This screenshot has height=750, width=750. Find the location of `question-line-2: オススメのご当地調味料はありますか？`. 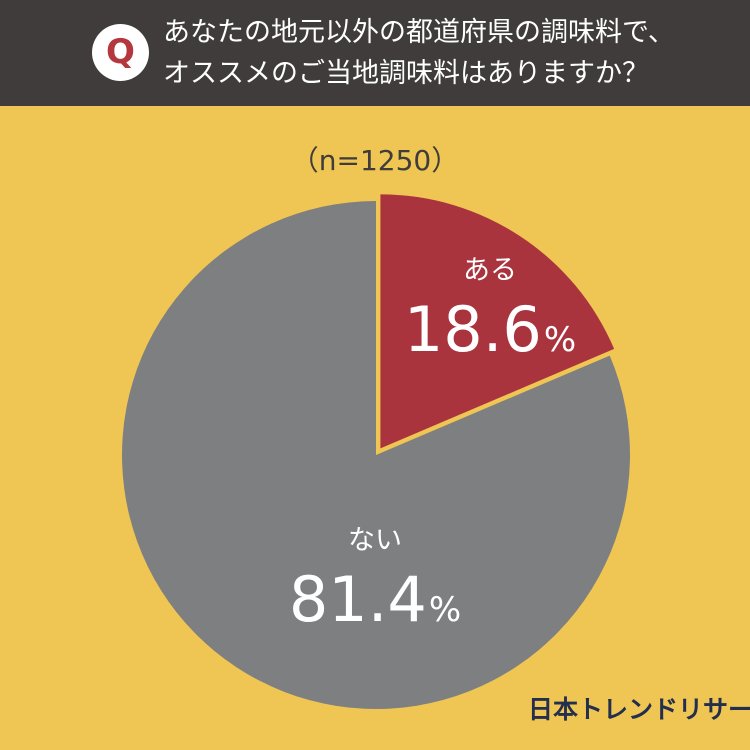

question-line-2: オススメのご当地調味料はありますか？ is located at coordinates (406, 73).